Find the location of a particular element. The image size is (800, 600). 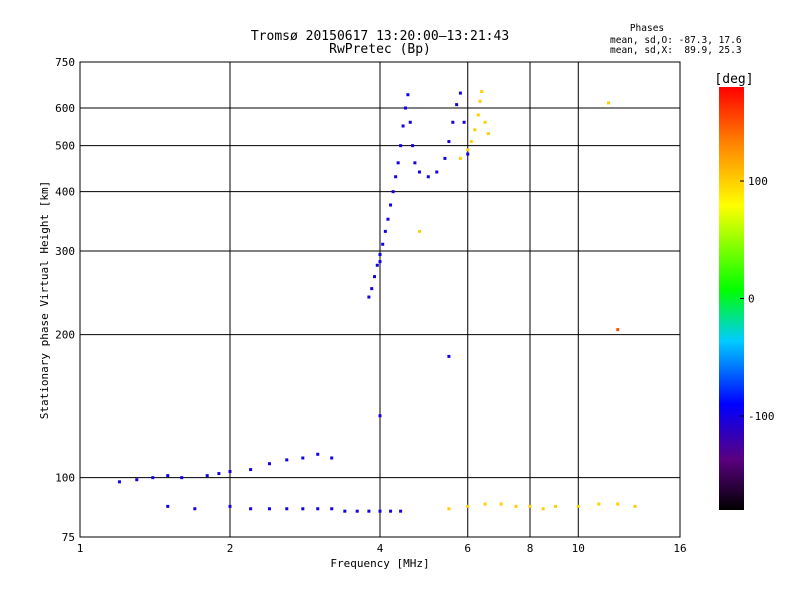

x-tick-label: 4 is located at coordinates (380, 548).